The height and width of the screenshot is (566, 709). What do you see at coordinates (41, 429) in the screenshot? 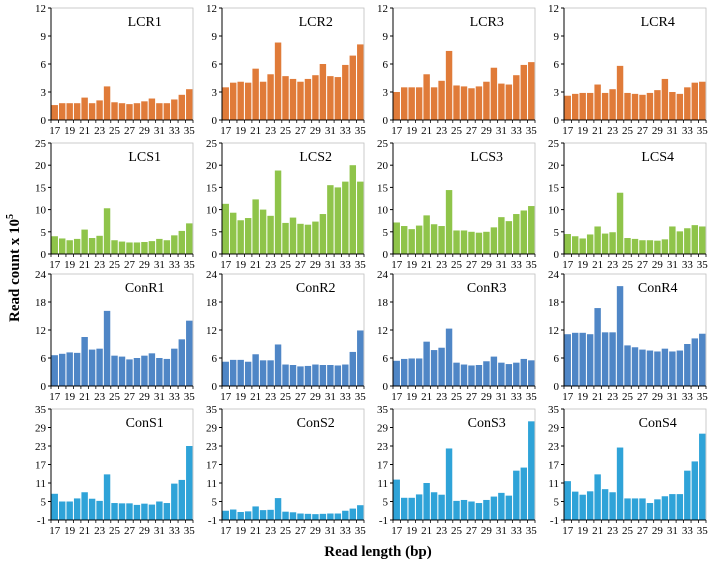
I see `y-tick-label: 29` at bounding box center [41, 429].